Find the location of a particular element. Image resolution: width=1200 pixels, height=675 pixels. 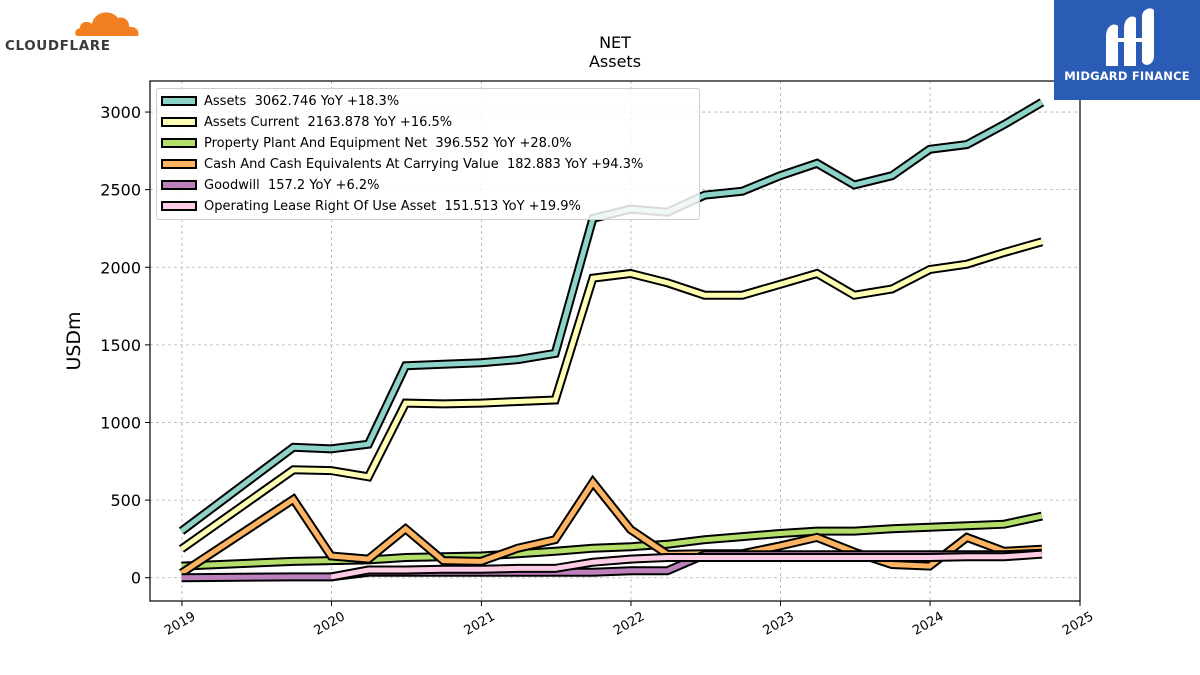

cloudflare-wordmark: CLOUDFLARE is located at coordinates (58, 46).